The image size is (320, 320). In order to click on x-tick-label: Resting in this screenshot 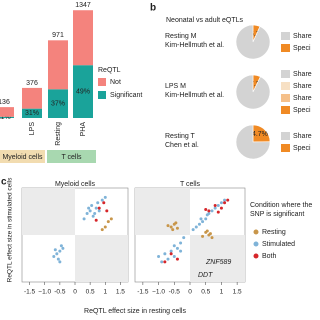, I will do `click(58, 134)`.